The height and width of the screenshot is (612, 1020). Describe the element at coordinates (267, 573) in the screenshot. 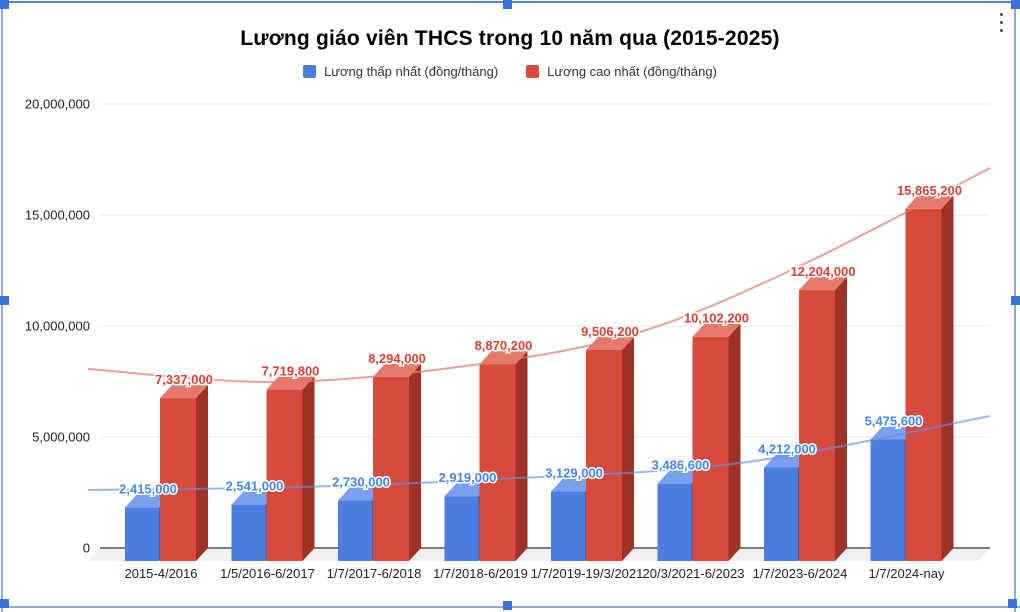

I see `x-axis-category-label: 1/5/2016-6/2017` at that location.